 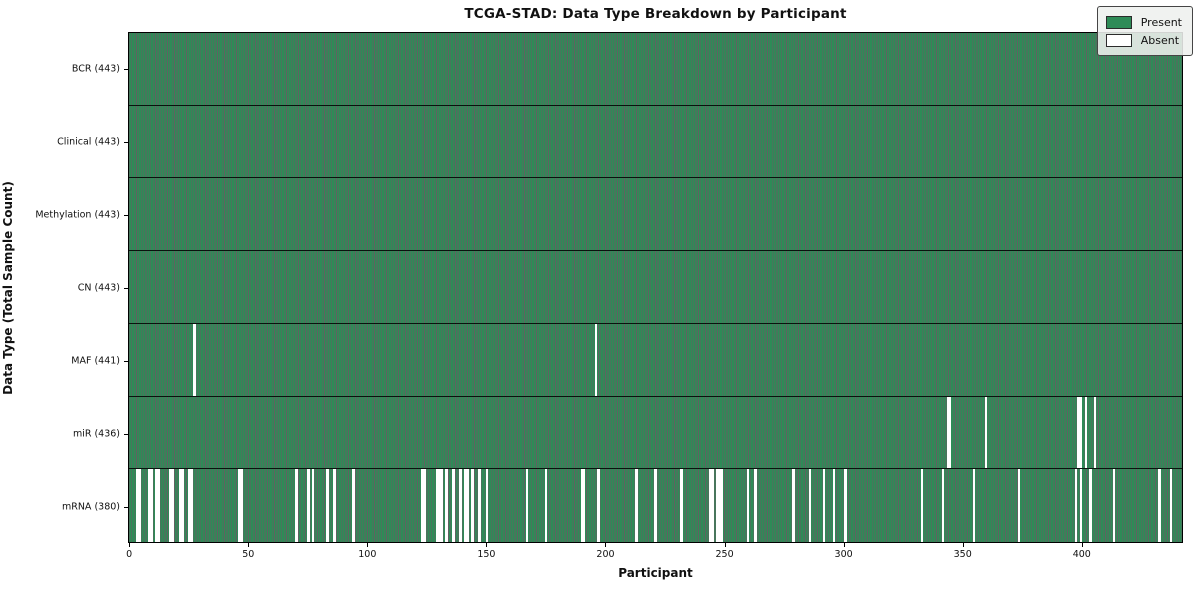 I want to click on y-tick-label-CN: CN (443), so click(x=98, y=287).